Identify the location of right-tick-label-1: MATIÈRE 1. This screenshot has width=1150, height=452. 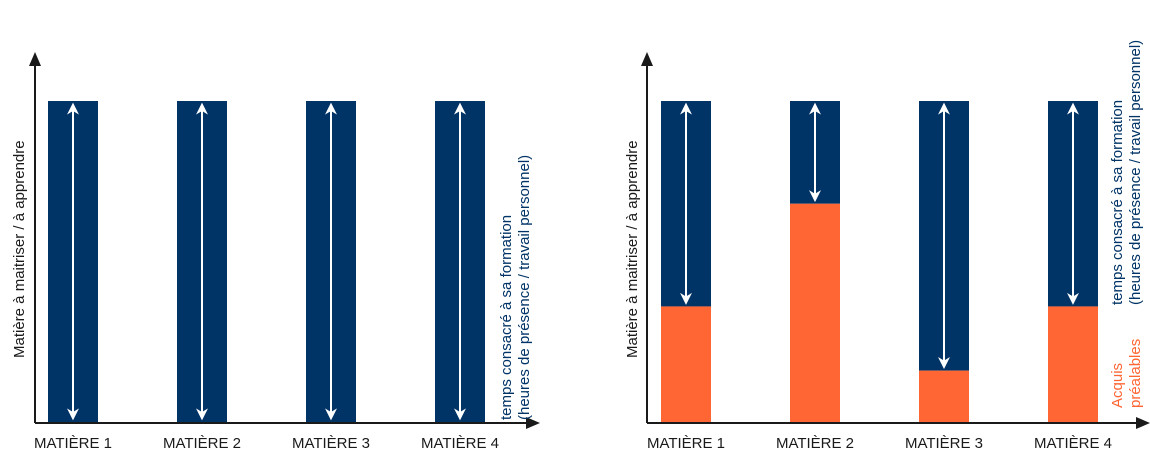
(686, 443).